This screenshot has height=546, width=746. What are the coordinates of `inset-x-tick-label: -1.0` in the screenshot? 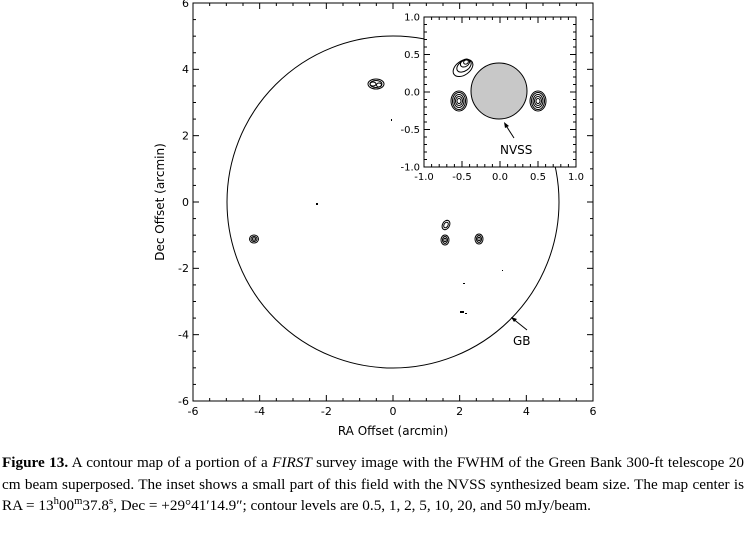 It's located at (424, 177).